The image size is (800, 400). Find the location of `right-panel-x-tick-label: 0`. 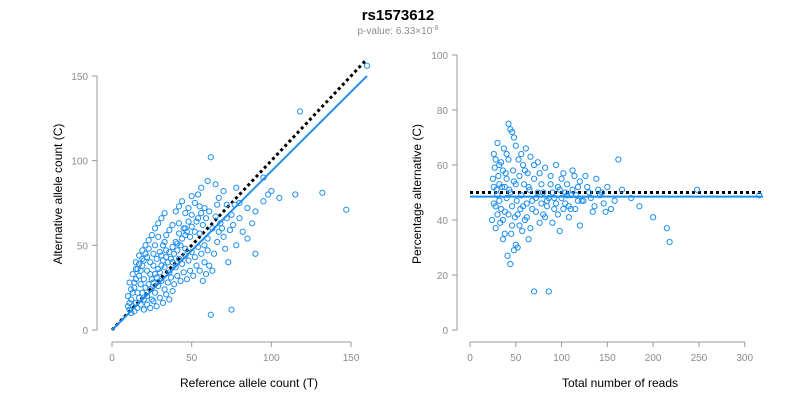

right-panel-x-tick-label: 0 is located at coordinates (470, 358).